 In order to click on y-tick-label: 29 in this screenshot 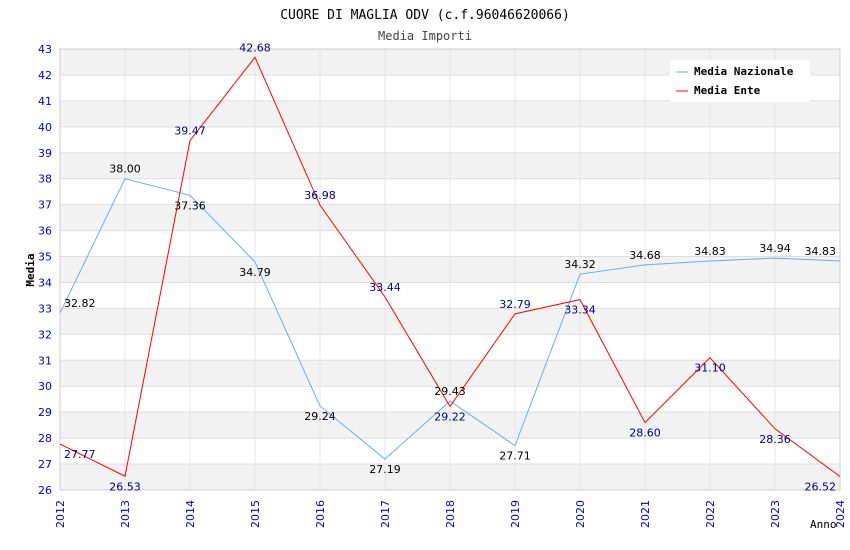, I will do `click(45, 412)`.